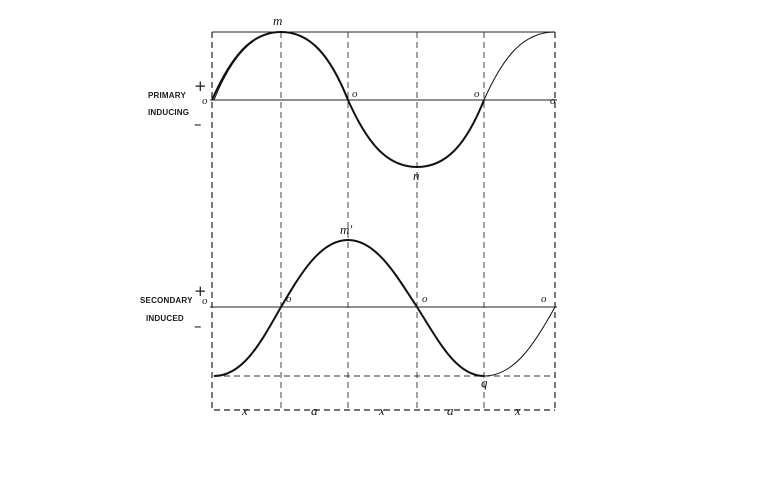 Image resolution: width=768 pixels, height=480 pixels. I want to click on secondary-zero-3: o, so click(425, 299).